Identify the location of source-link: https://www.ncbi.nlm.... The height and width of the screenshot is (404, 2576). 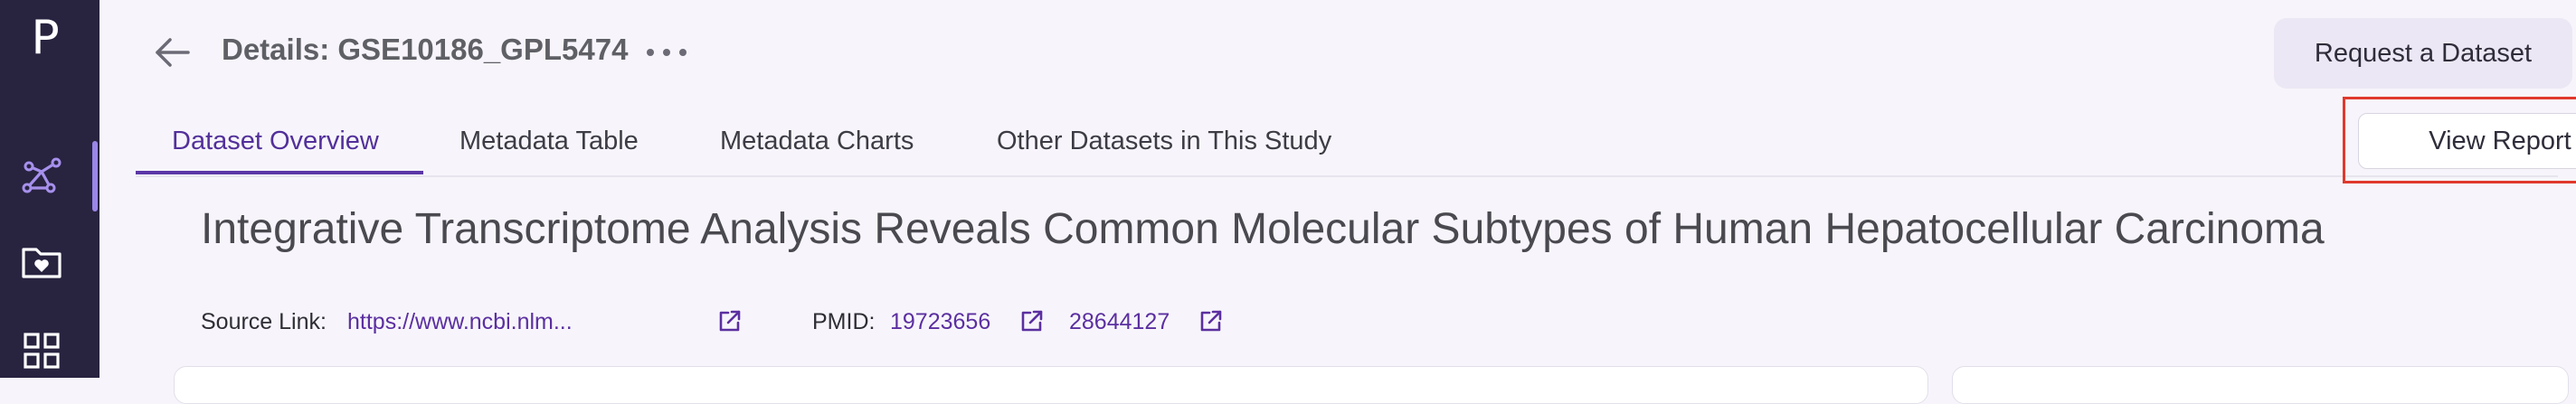
(460, 322).